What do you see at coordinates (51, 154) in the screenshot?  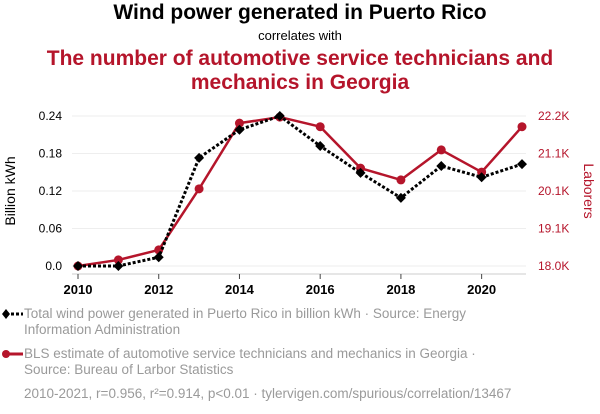 I see `y-left-tick-label: 0.18` at bounding box center [51, 154].